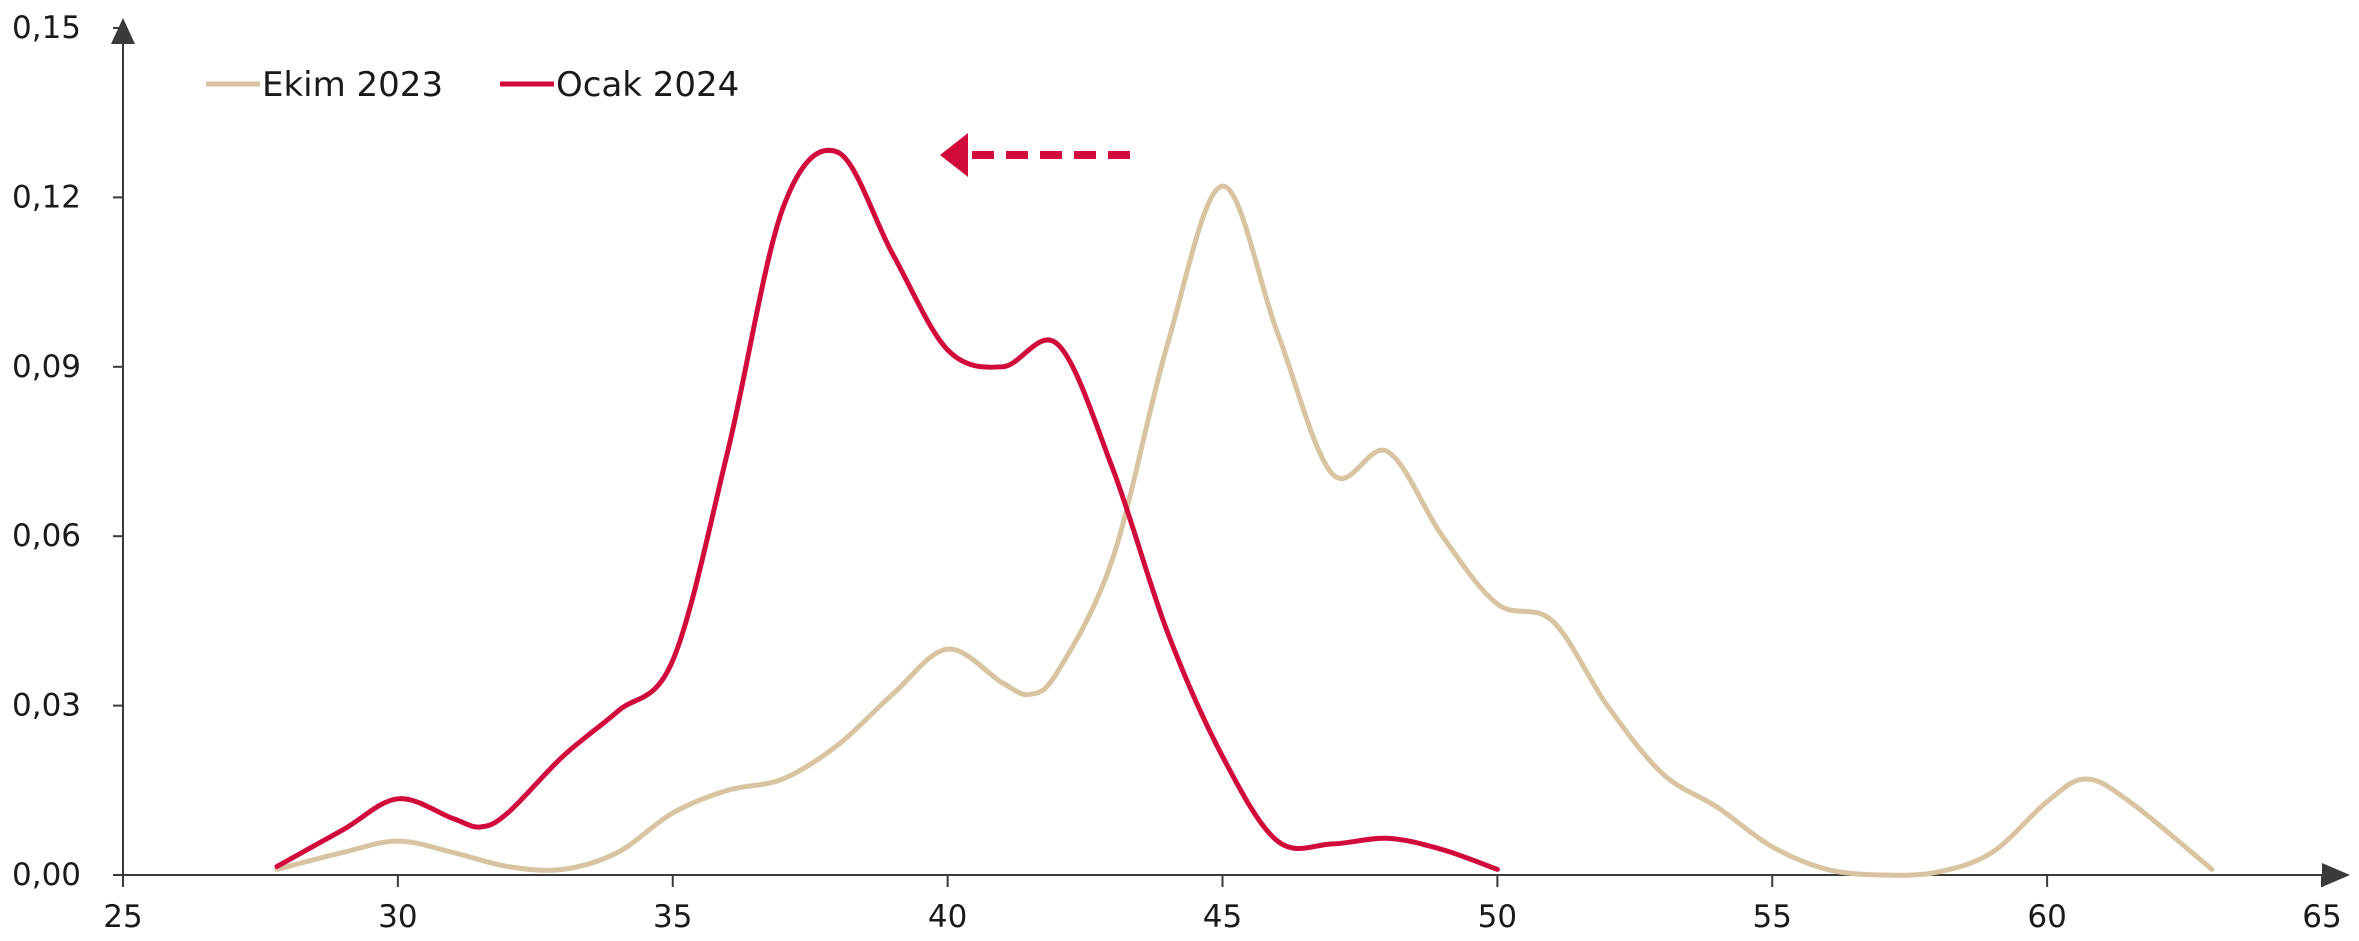  Describe the element at coordinates (947, 917) in the screenshot. I see `x-tick-label: 40` at that location.